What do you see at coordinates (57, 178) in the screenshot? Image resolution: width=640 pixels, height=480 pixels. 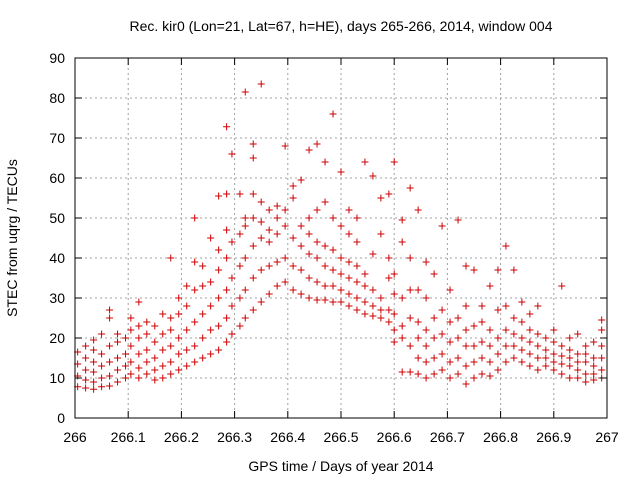 I see `y-tick-label: 60` at bounding box center [57, 178].